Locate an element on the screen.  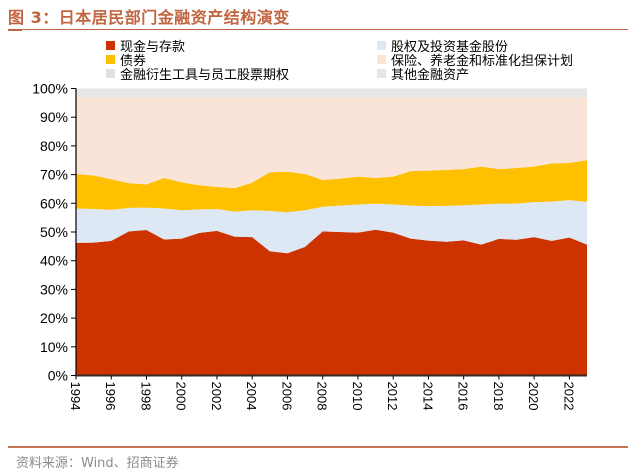
legend-label: 债券 is located at coordinates (133, 61).